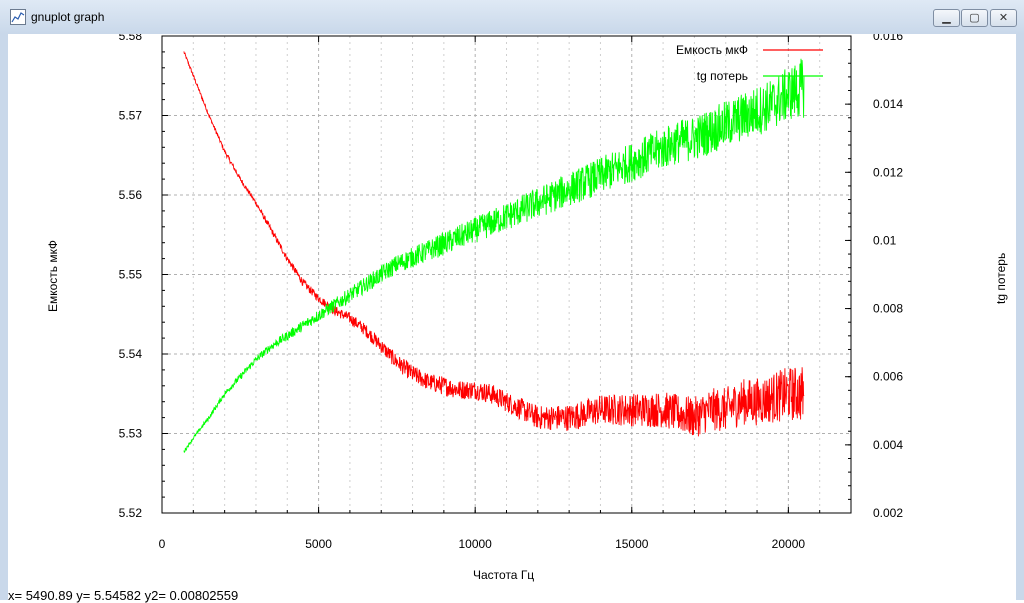  Describe the element at coordinates (888, 38) in the screenshot. I see `y2-tick-label: 0.016` at that location.